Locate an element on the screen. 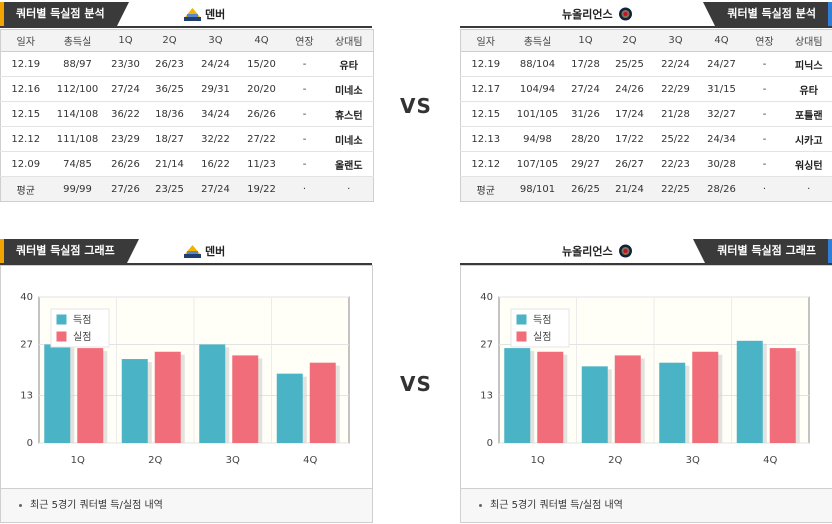 The width and height of the screenshot is (832, 524). table-cell: 36/22 is located at coordinates (125, 114).